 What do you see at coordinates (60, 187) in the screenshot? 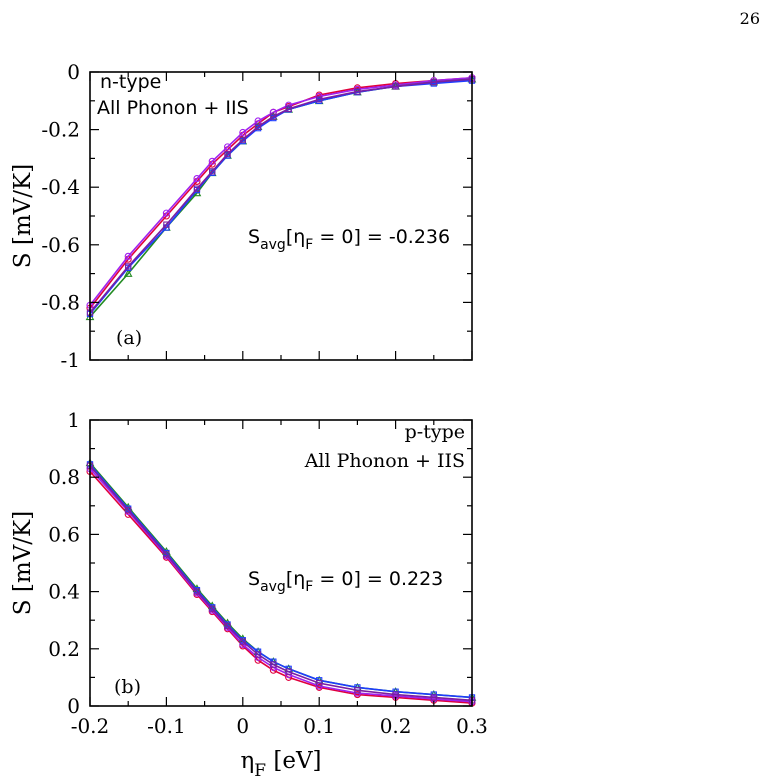
I see `y-tick-label: -0.4` at bounding box center [60, 187].